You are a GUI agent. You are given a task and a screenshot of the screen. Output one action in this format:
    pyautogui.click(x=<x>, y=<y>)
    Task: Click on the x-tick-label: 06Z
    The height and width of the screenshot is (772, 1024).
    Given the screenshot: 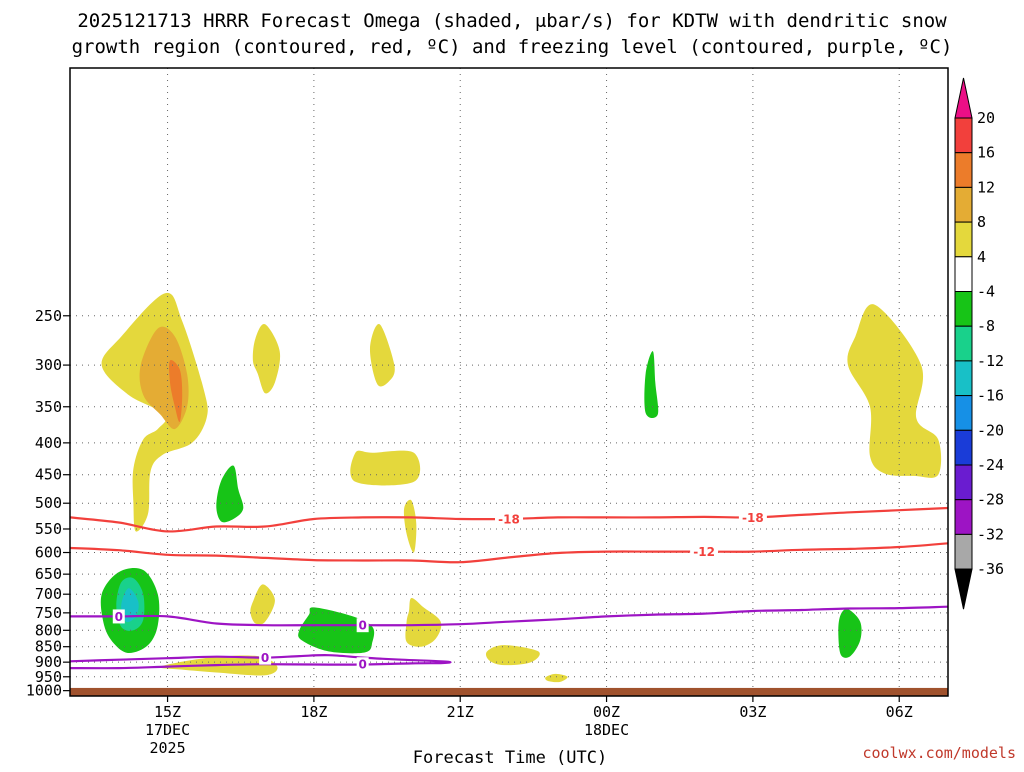 What is the action you would take?
    pyautogui.click(x=899, y=712)
    